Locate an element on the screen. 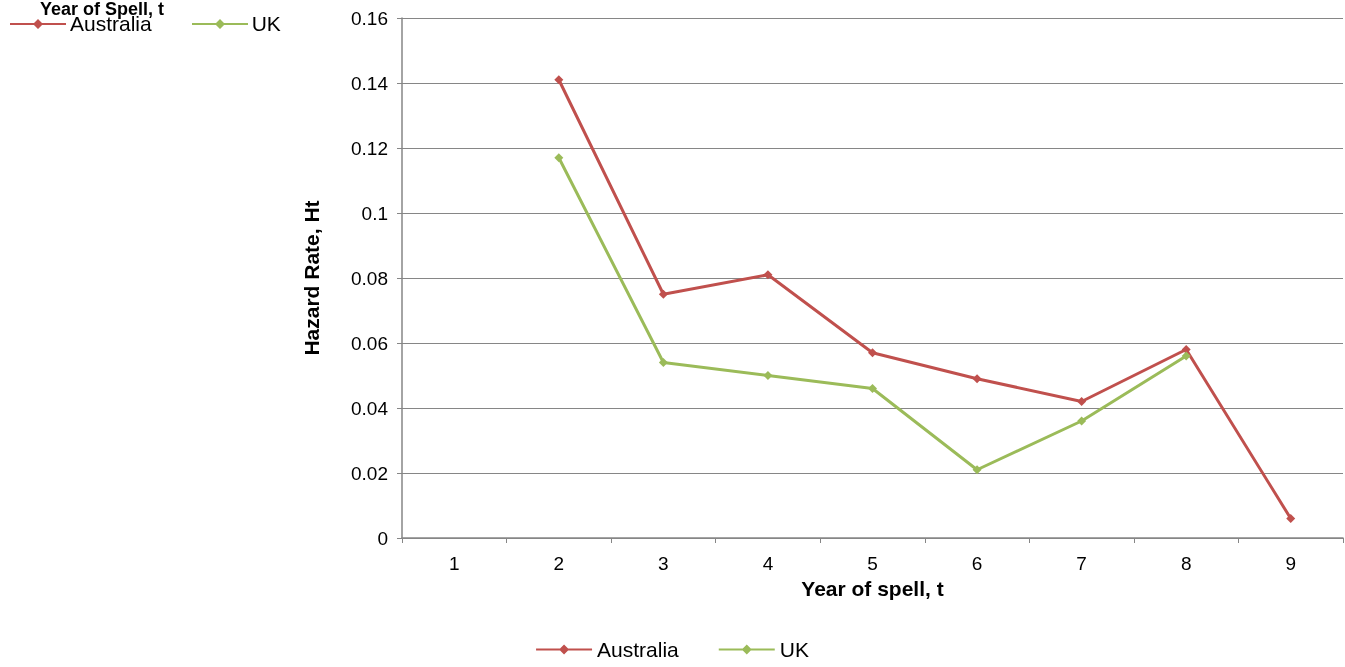 The height and width of the screenshot is (667, 1345). x-tick-label: 8 is located at coordinates (1186, 563).